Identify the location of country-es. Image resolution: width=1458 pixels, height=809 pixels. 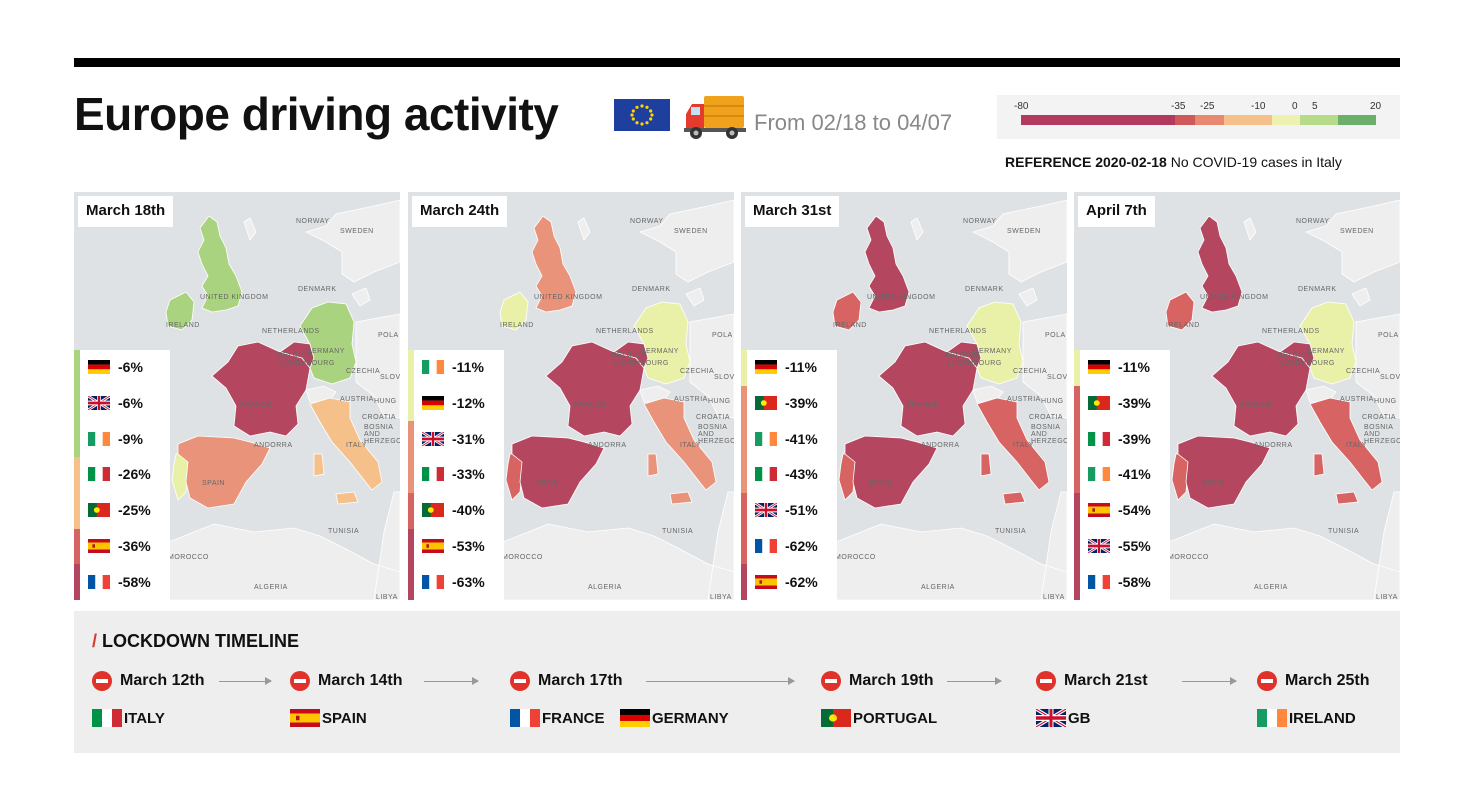
(224, 472).